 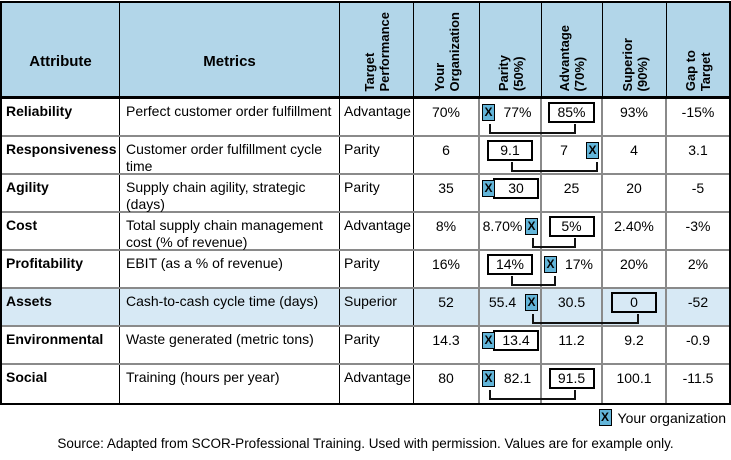 What do you see at coordinates (634, 64) in the screenshot?
I see `col-header-superior-label: Superior (90%)` at bounding box center [634, 64].